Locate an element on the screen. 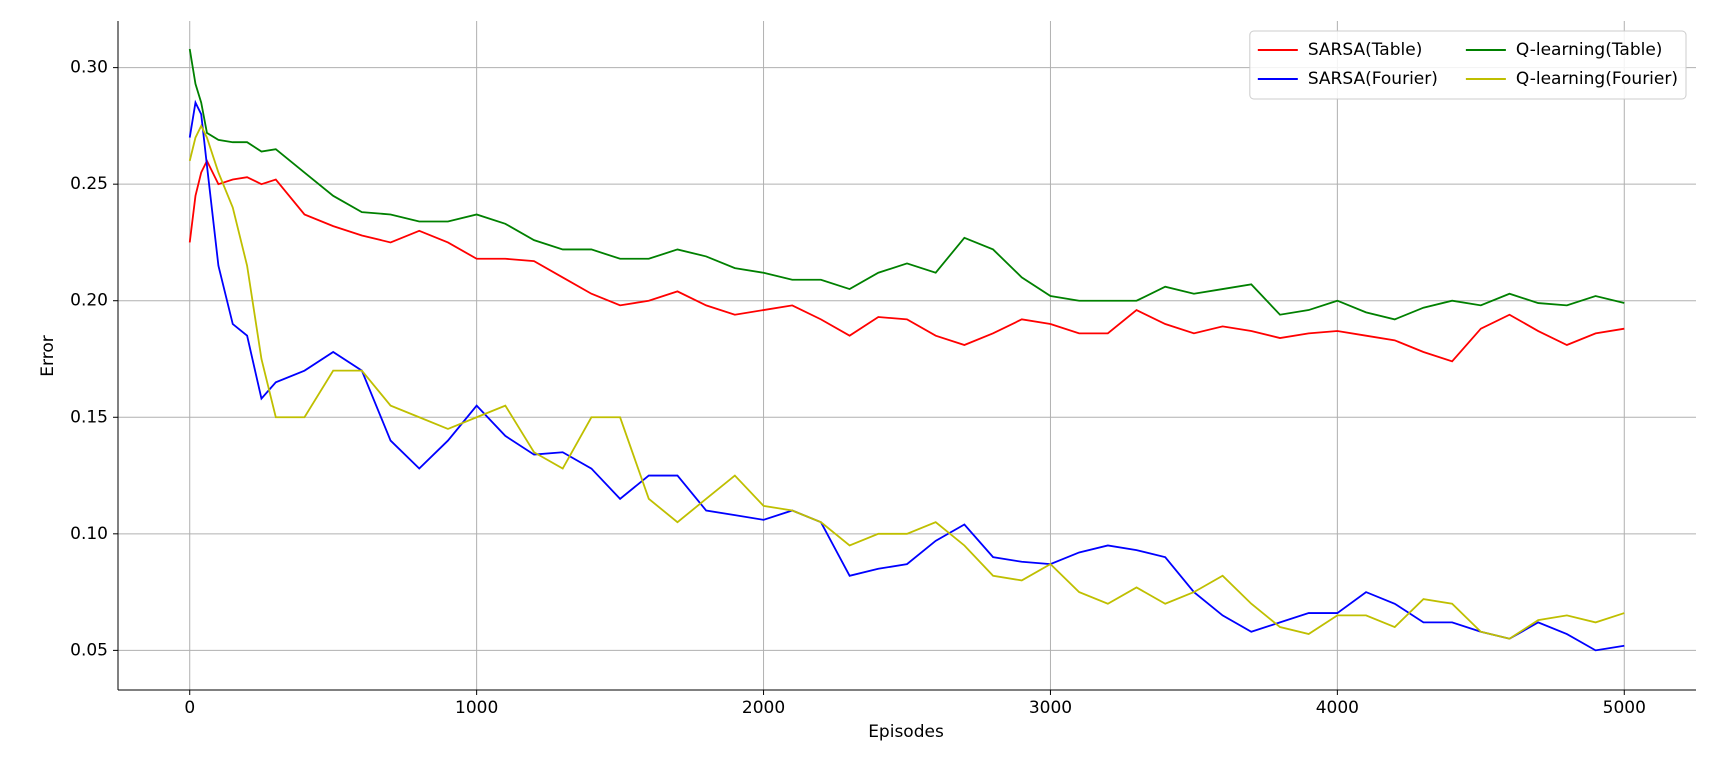 Image resolution: width=1710 pixels, height=780 pixels. x-tick-label: 0 is located at coordinates (189, 708).